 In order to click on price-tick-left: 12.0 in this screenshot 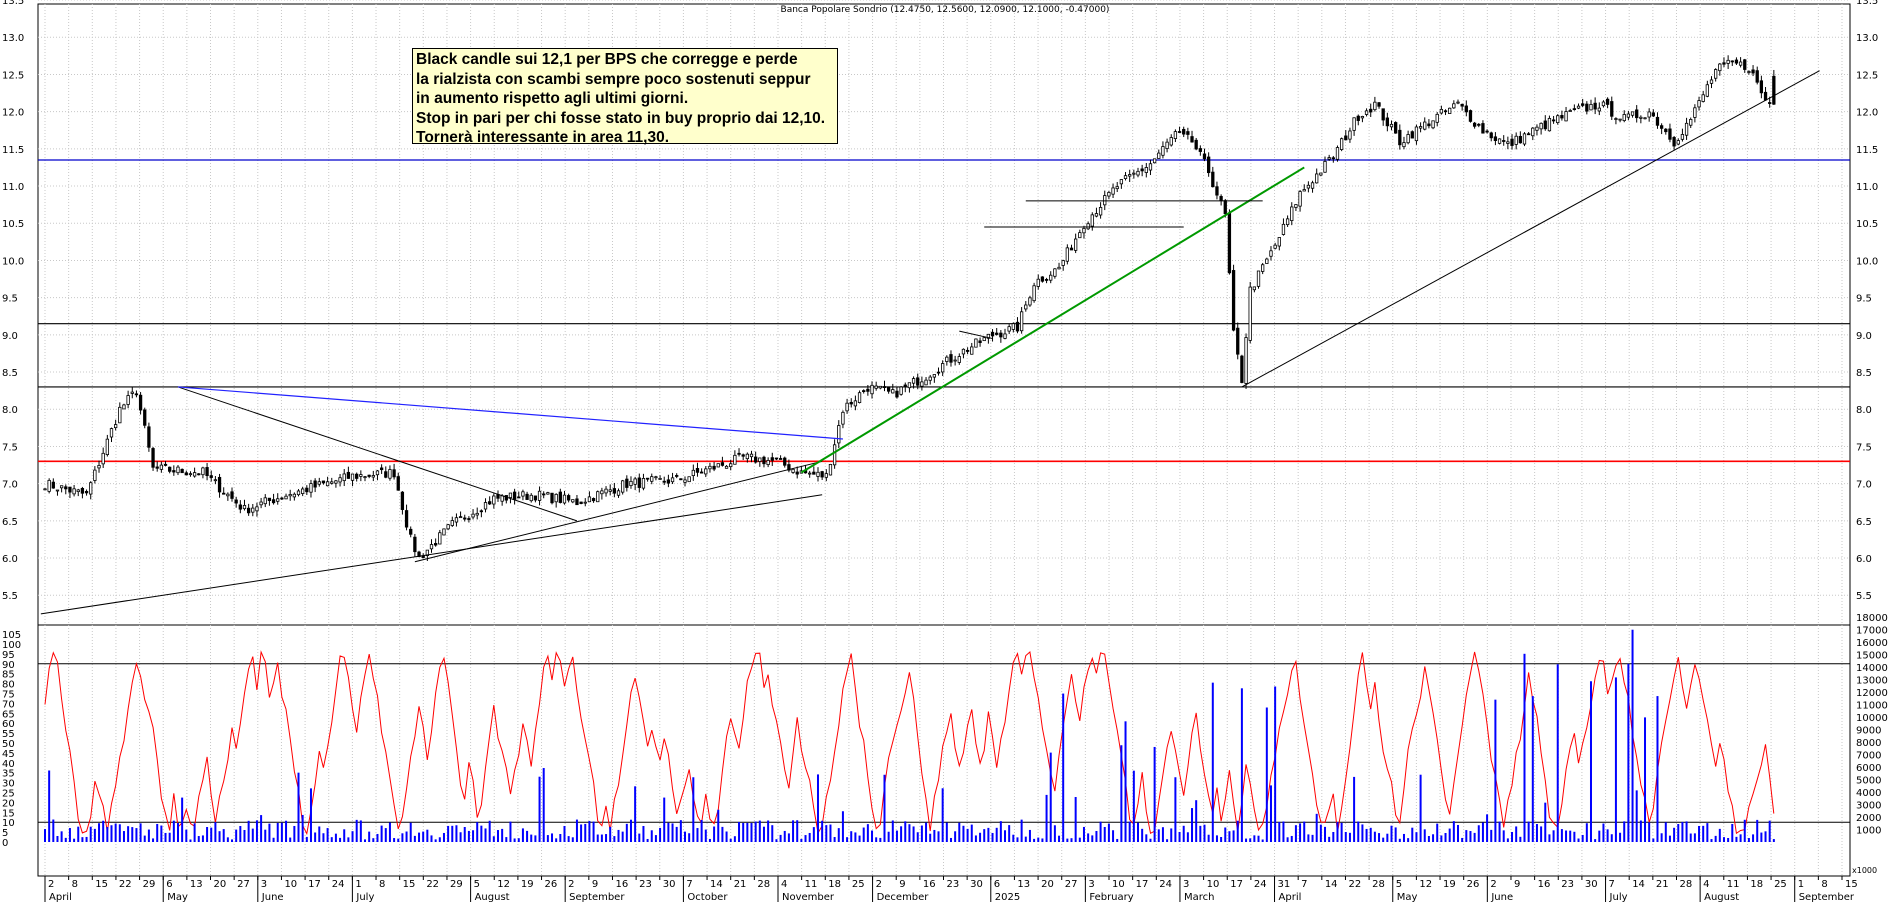, I will do `click(13, 113)`.